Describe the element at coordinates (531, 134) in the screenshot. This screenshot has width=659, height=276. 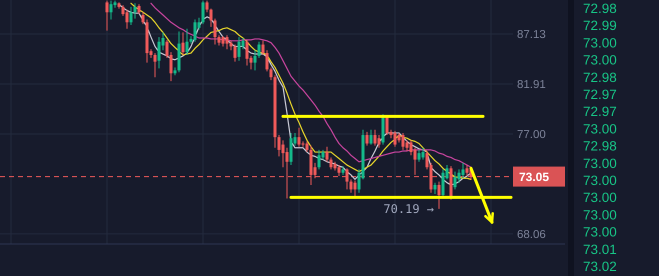
I see `y-tick-label: 77.00` at that location.